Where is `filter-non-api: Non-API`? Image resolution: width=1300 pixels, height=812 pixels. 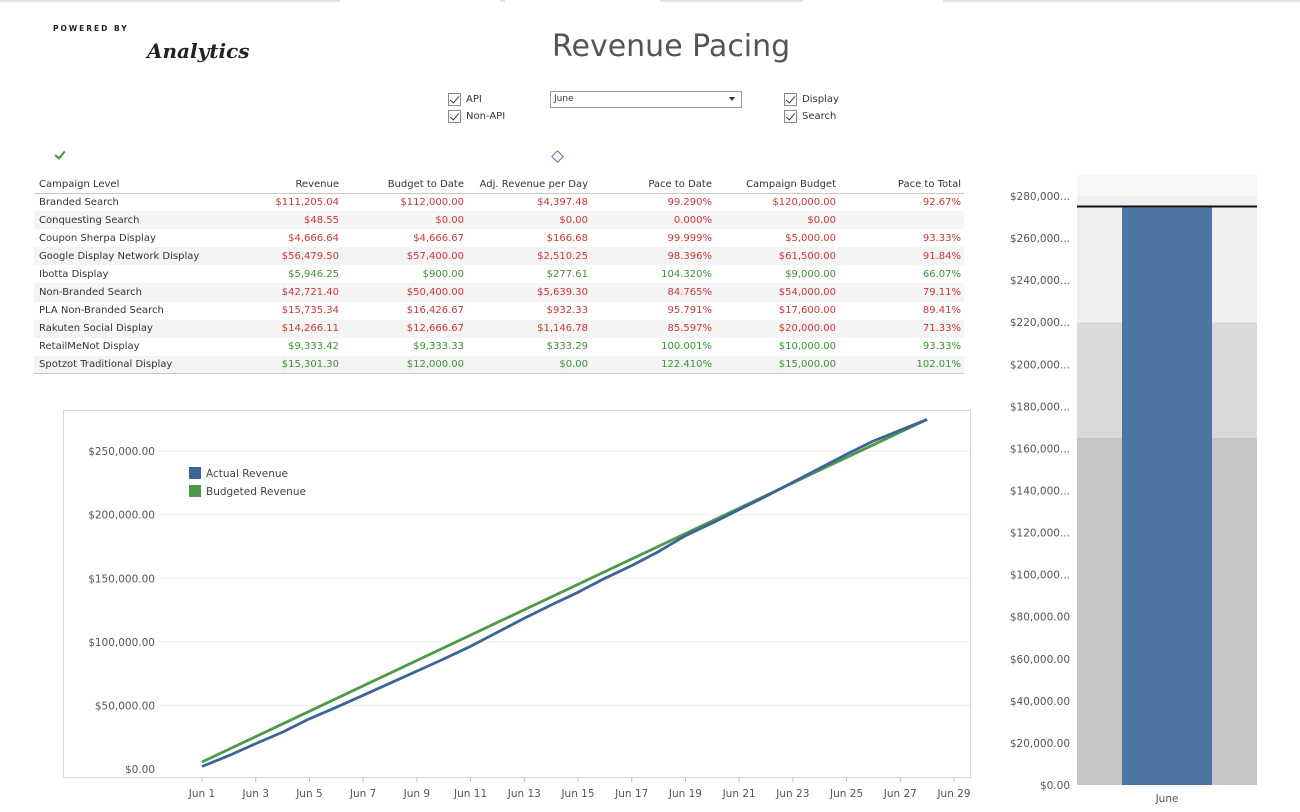 filter-non-api: Non-API is located at coordinates (476, 116).